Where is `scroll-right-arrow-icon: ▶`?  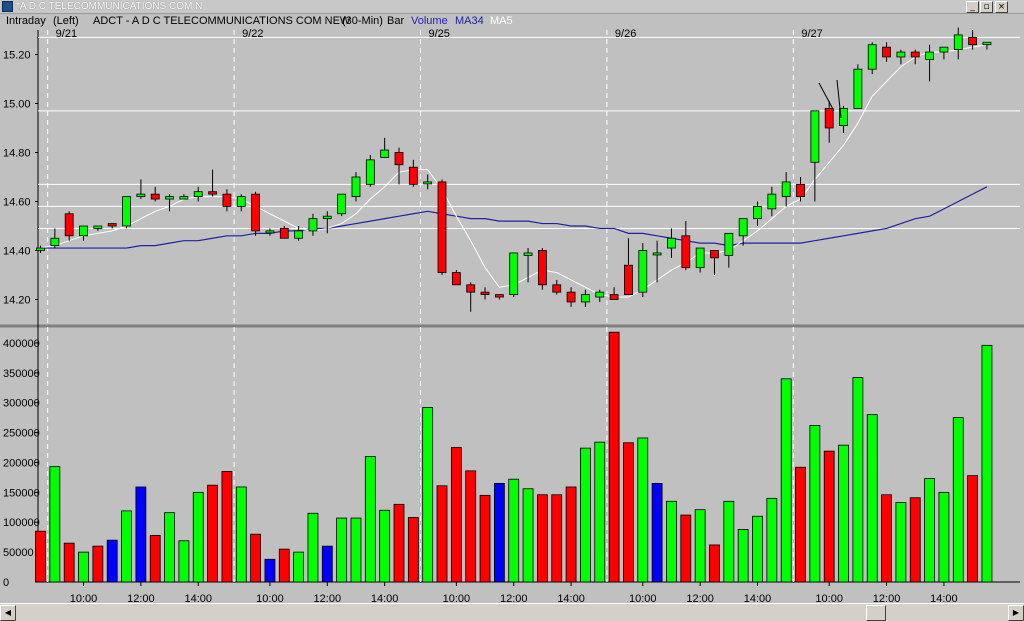
scroll-right-arrow-icon: ▶ is located at coordinates (1016, 613).